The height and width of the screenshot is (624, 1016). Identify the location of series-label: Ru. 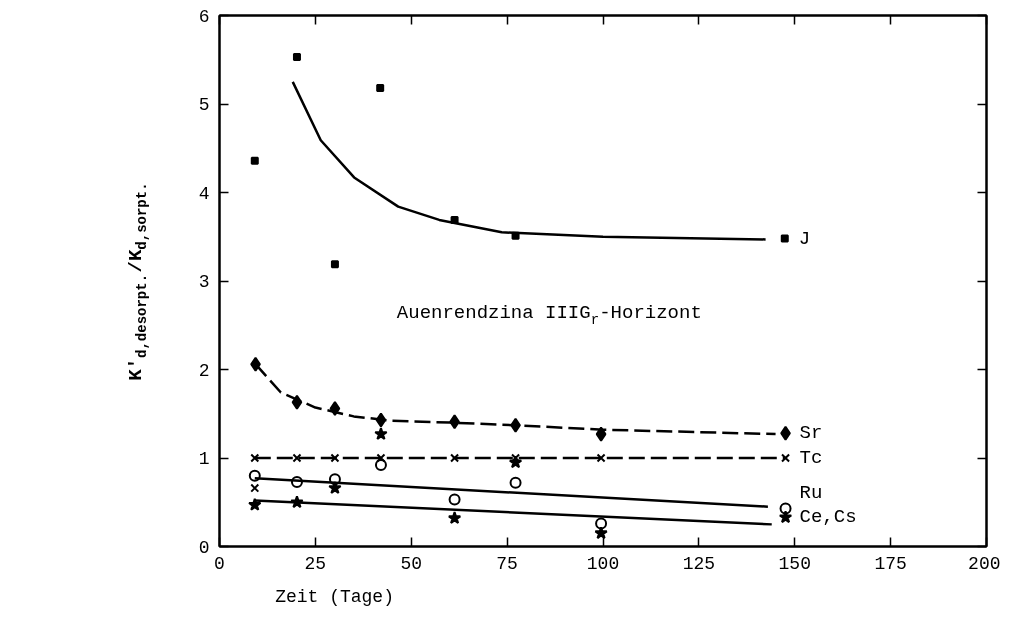
(811, 493).